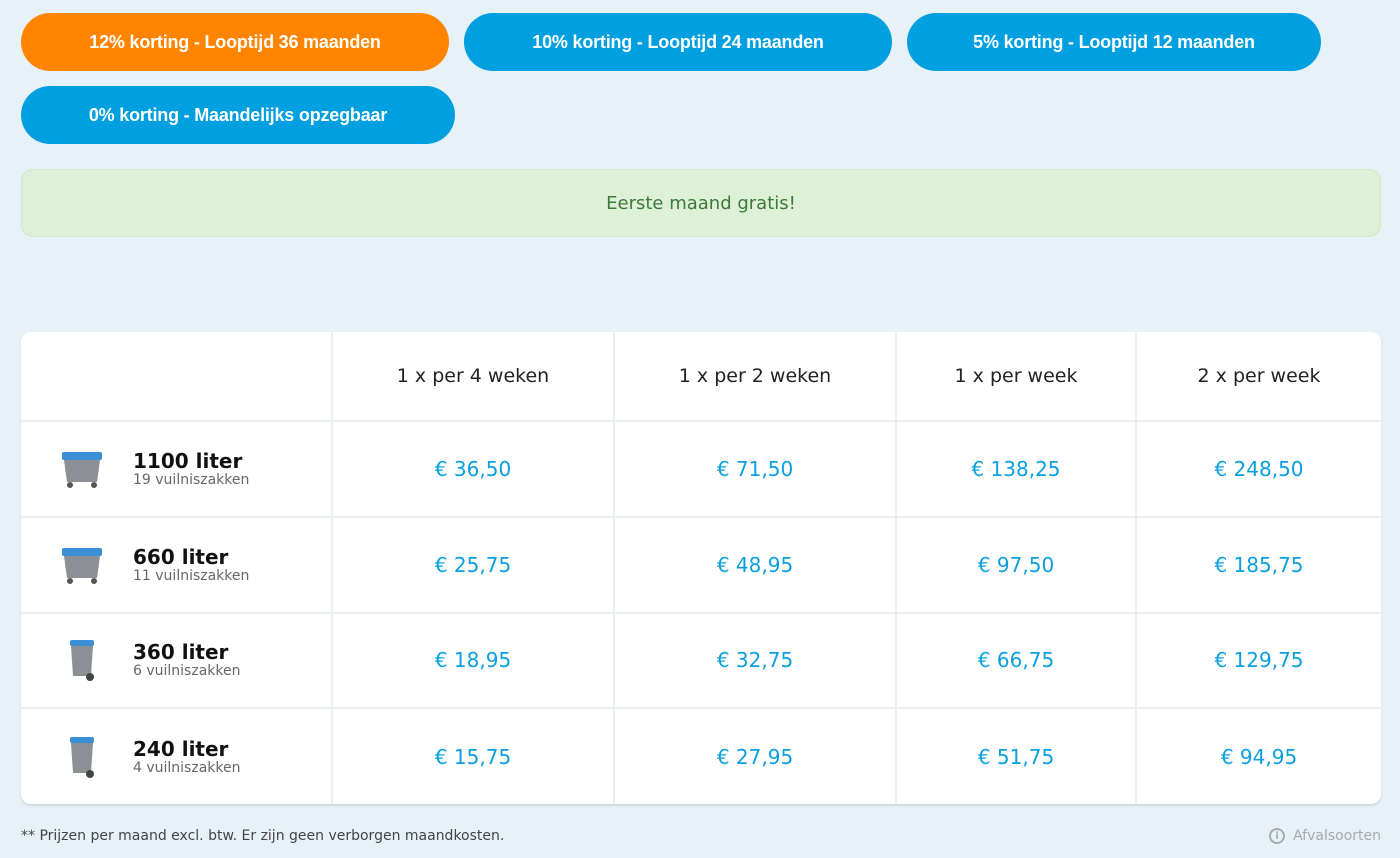  I want to click on header-col: 1 x per 2 weken, so click(756, 376).